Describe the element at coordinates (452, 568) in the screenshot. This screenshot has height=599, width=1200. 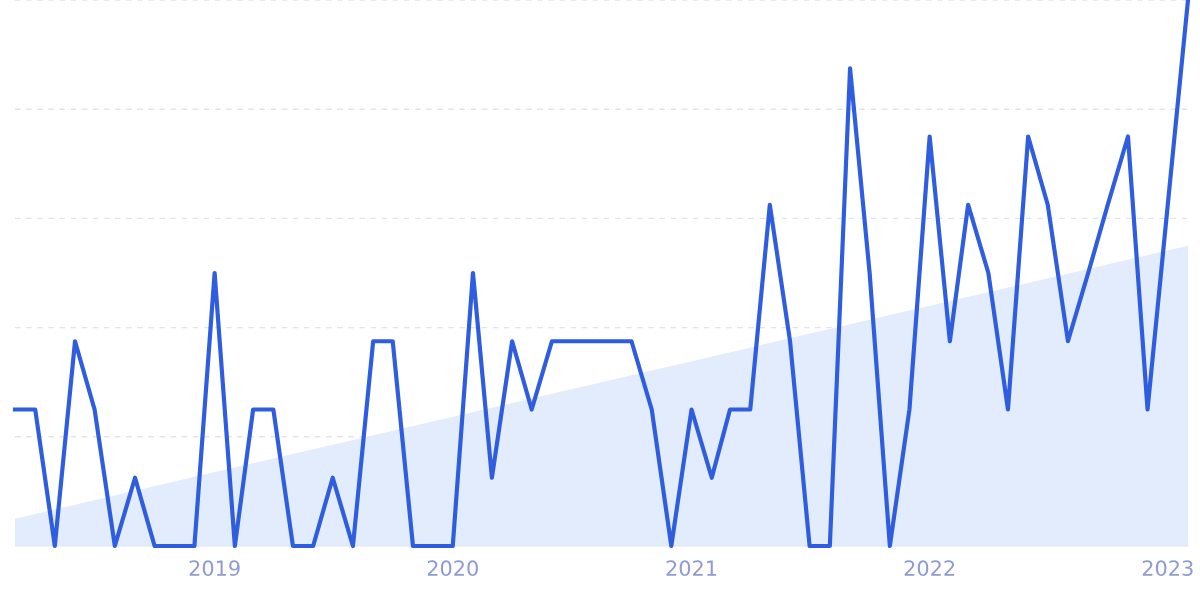
I see `x-tick-label: 2020` at that location.